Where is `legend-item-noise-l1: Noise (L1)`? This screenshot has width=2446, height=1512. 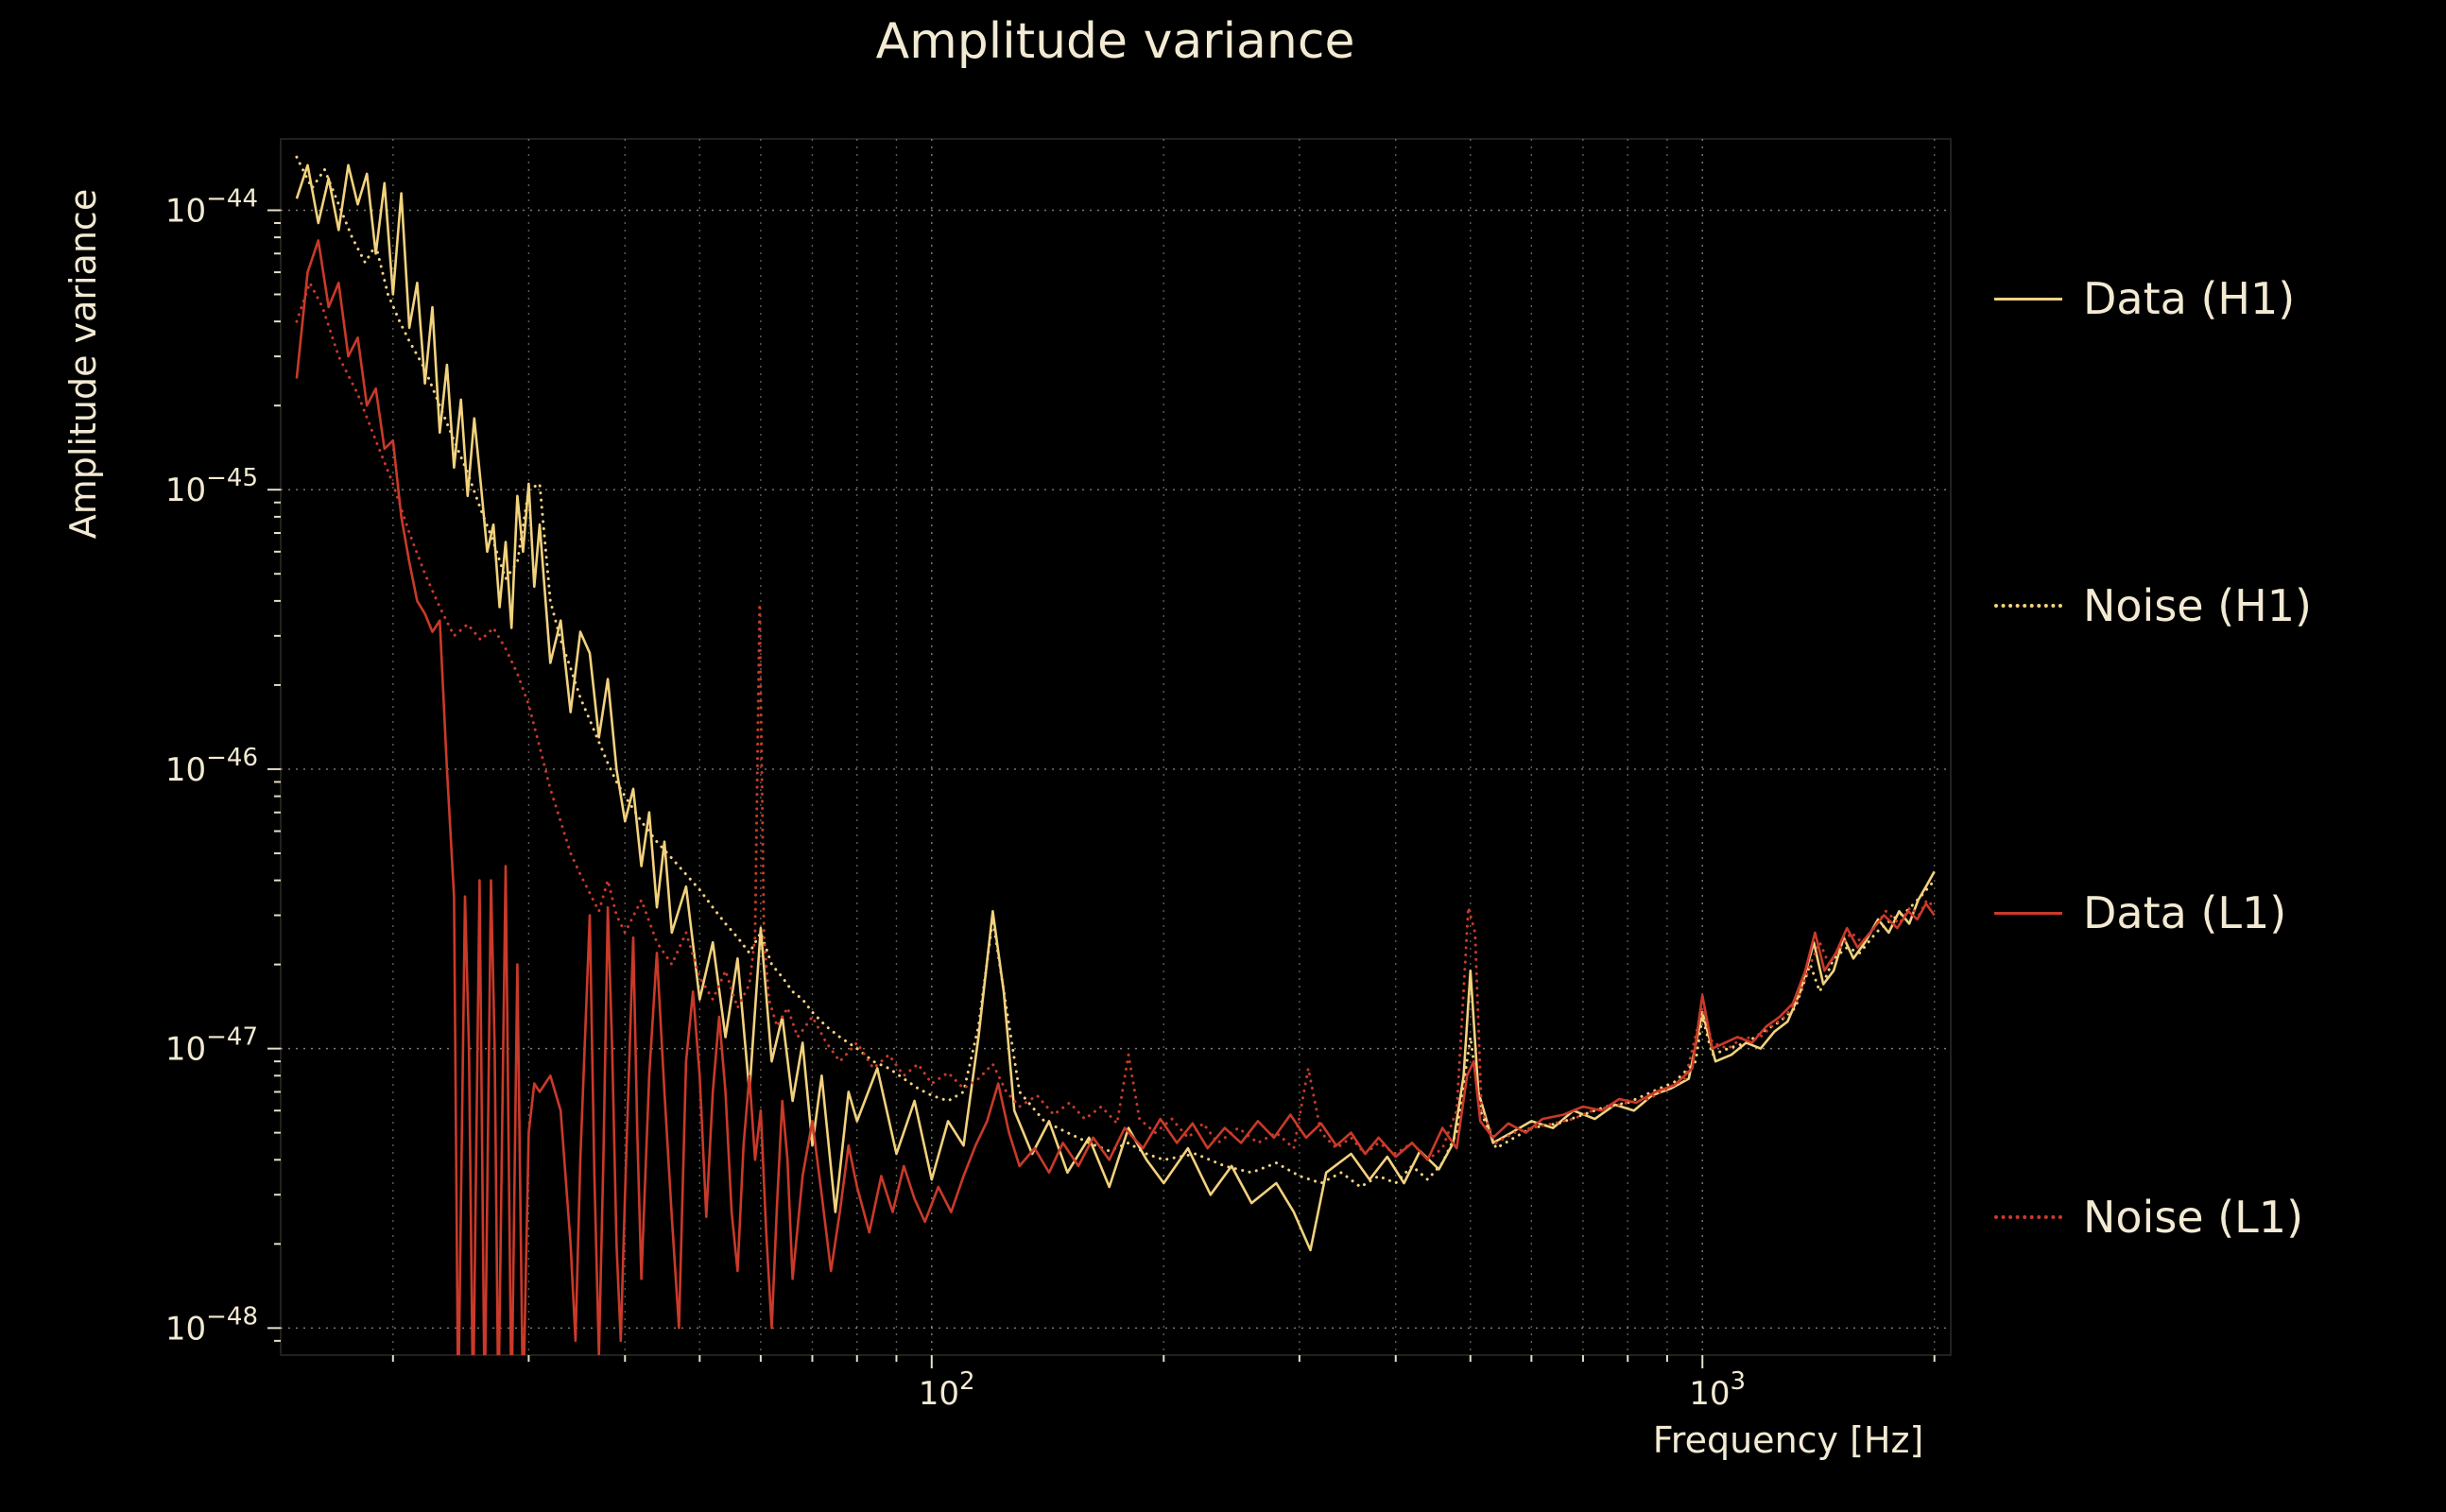 legend-item-noise-l1: Noise (L1) is located at coordinates (2148, 1217).